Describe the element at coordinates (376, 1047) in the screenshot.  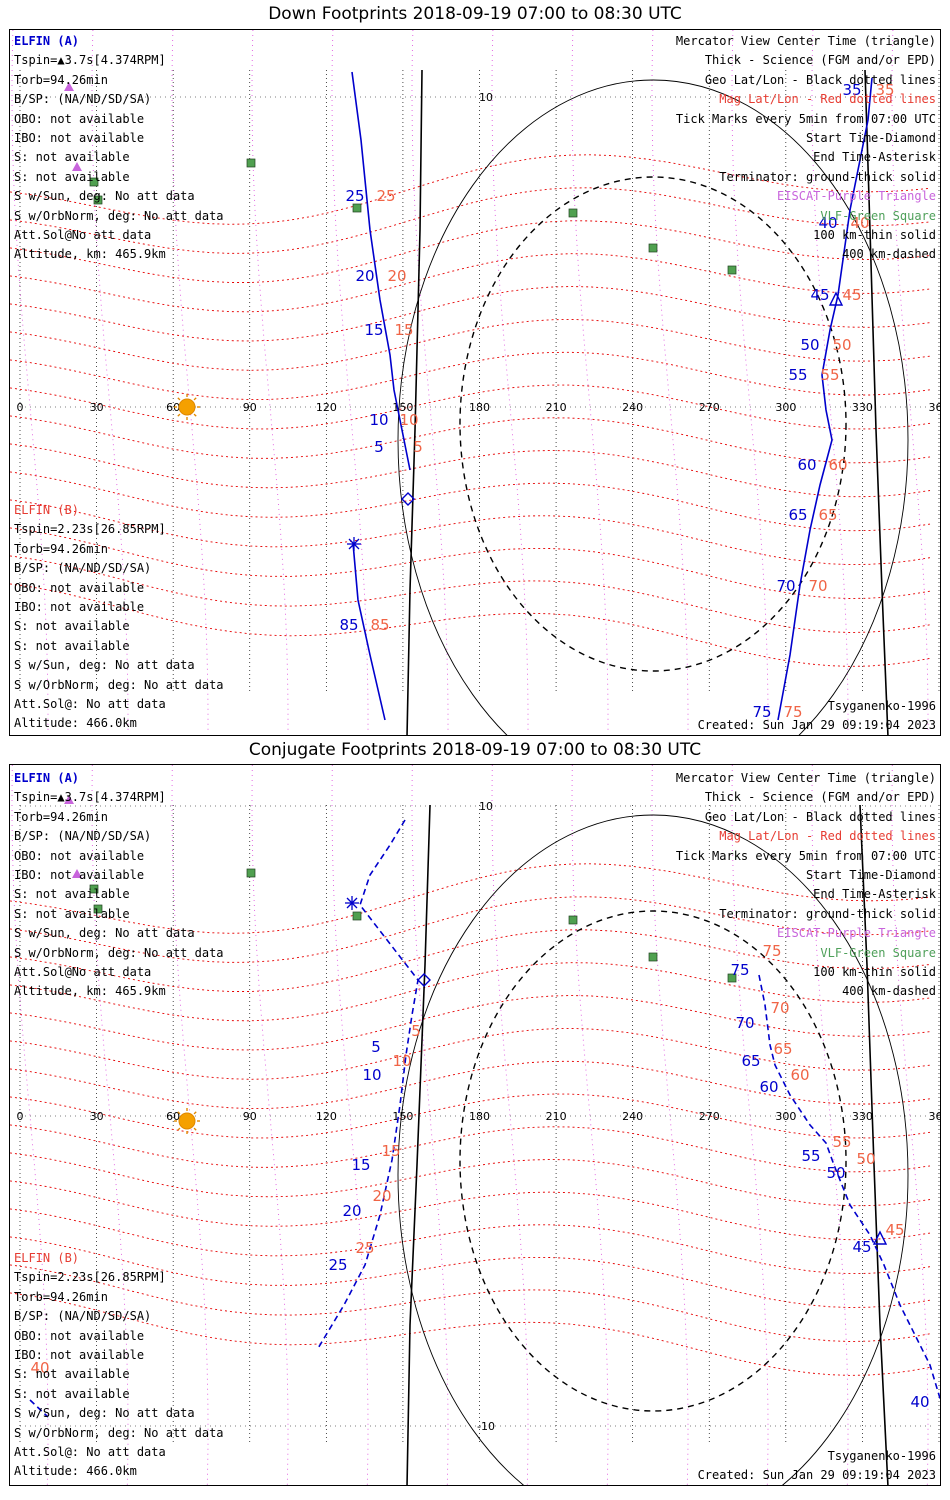
I see `elfin-a-tick-label: 5` at that location.